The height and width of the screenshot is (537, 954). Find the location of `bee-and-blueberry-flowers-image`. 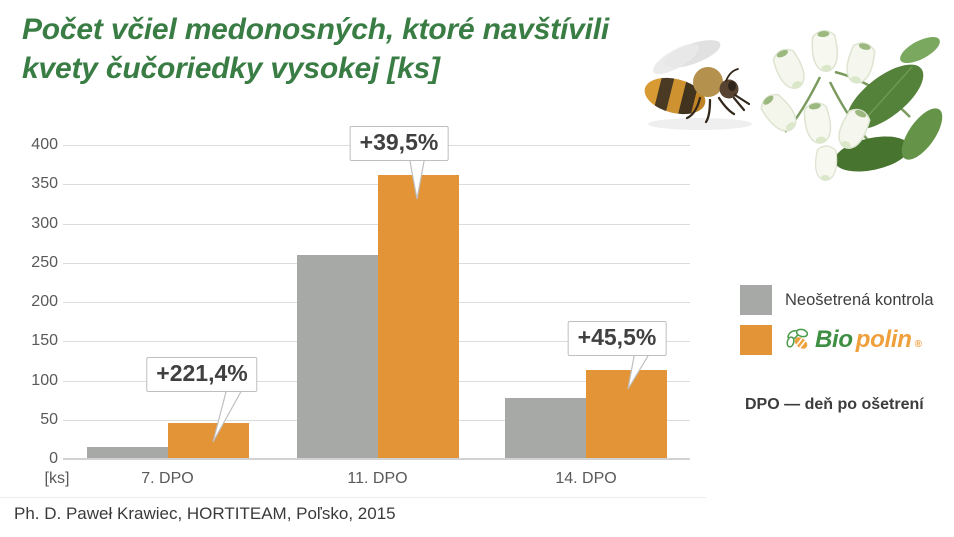

bee-and-blueberry-flowers-image is located at coordinates (793, 105).